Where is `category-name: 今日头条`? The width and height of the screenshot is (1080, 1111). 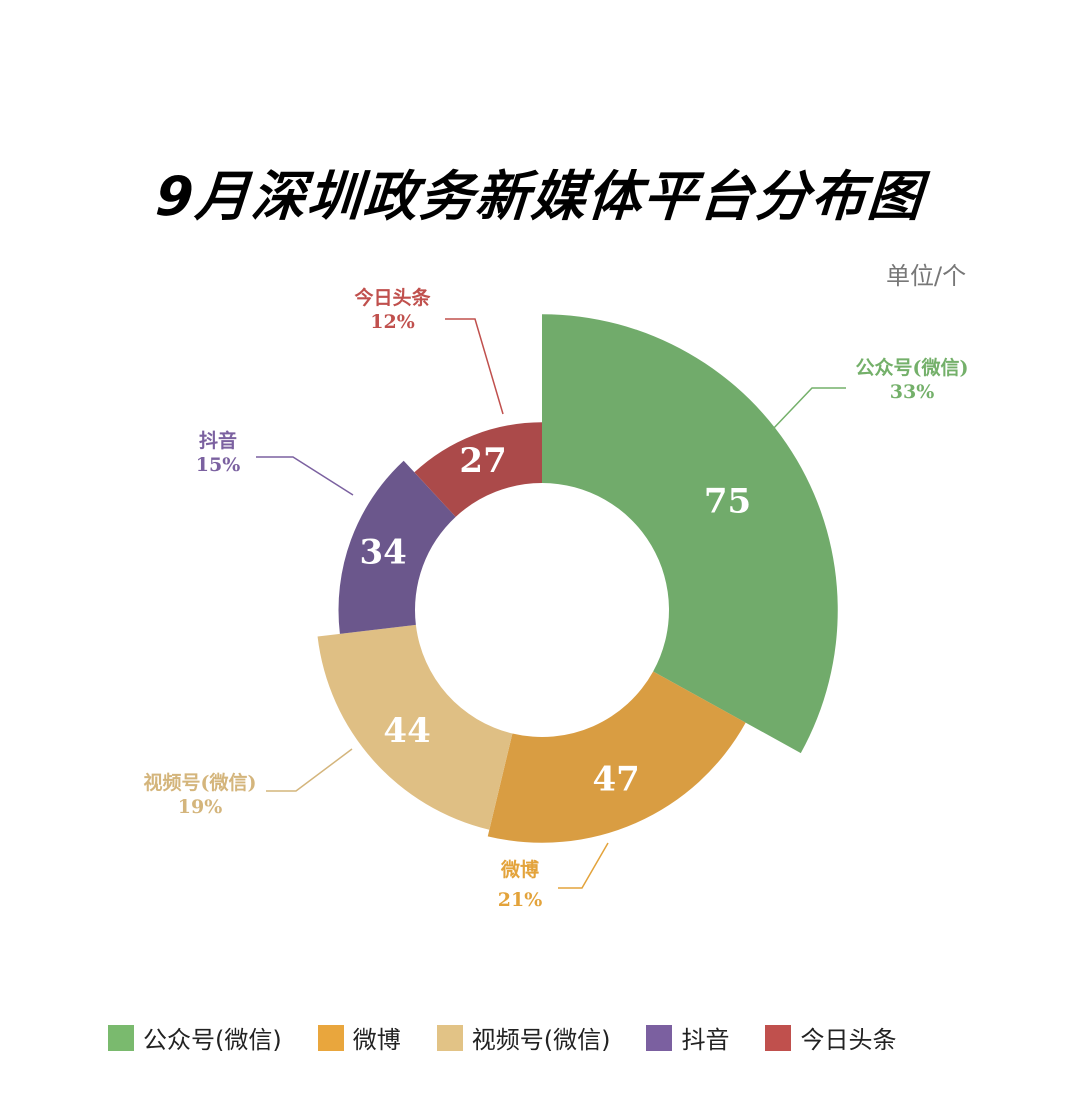
category-name: 今日头条 is located at coordinates (392, 298).